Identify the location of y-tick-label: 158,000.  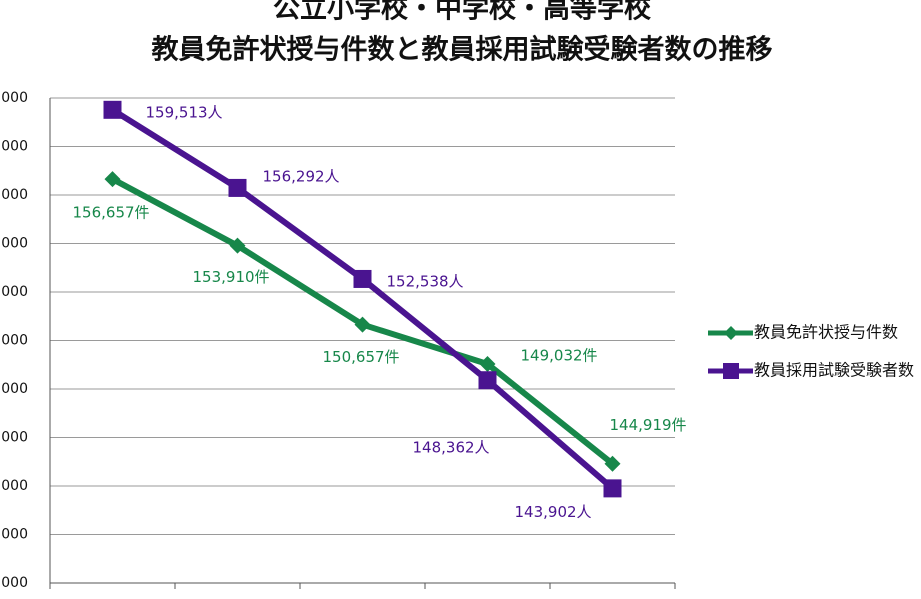
(14, 147).